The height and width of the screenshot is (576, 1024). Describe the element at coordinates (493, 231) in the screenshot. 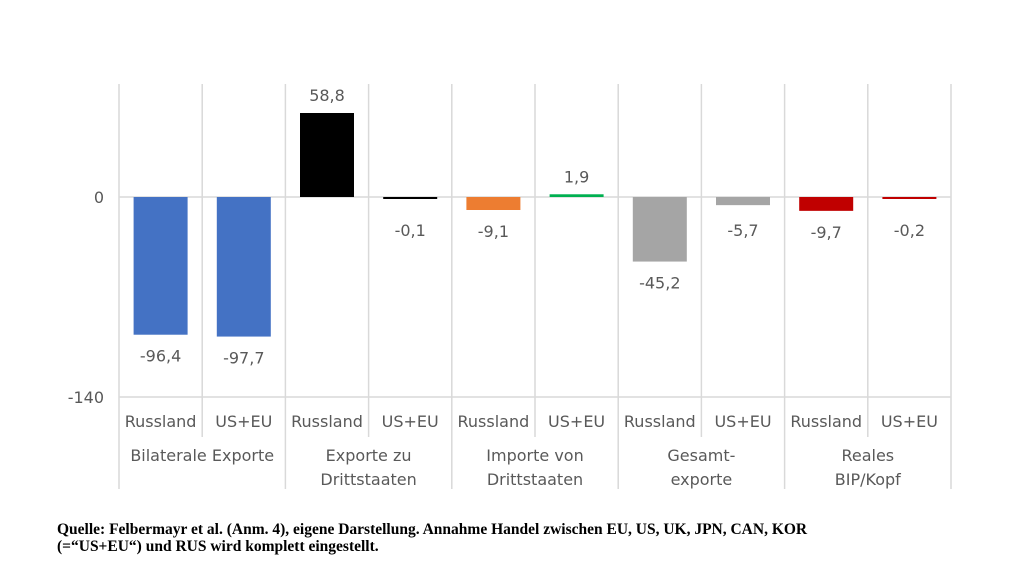

I see `data-label: -9,1` at that location.